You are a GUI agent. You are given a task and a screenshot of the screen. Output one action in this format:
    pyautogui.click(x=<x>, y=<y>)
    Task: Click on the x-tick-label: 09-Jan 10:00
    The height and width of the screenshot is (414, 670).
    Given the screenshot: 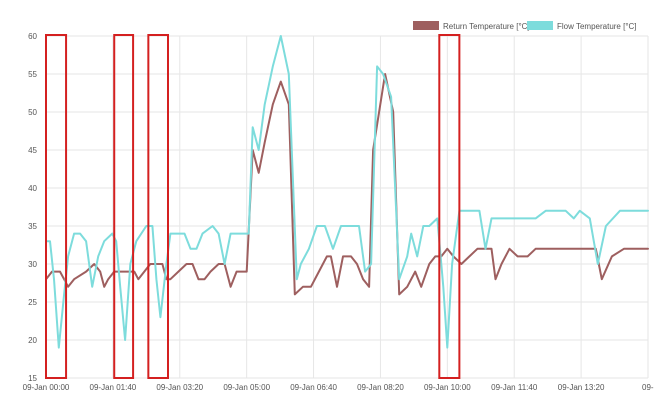 What is the action you would take?
    pyautogui.click(x=447, y=387)
    